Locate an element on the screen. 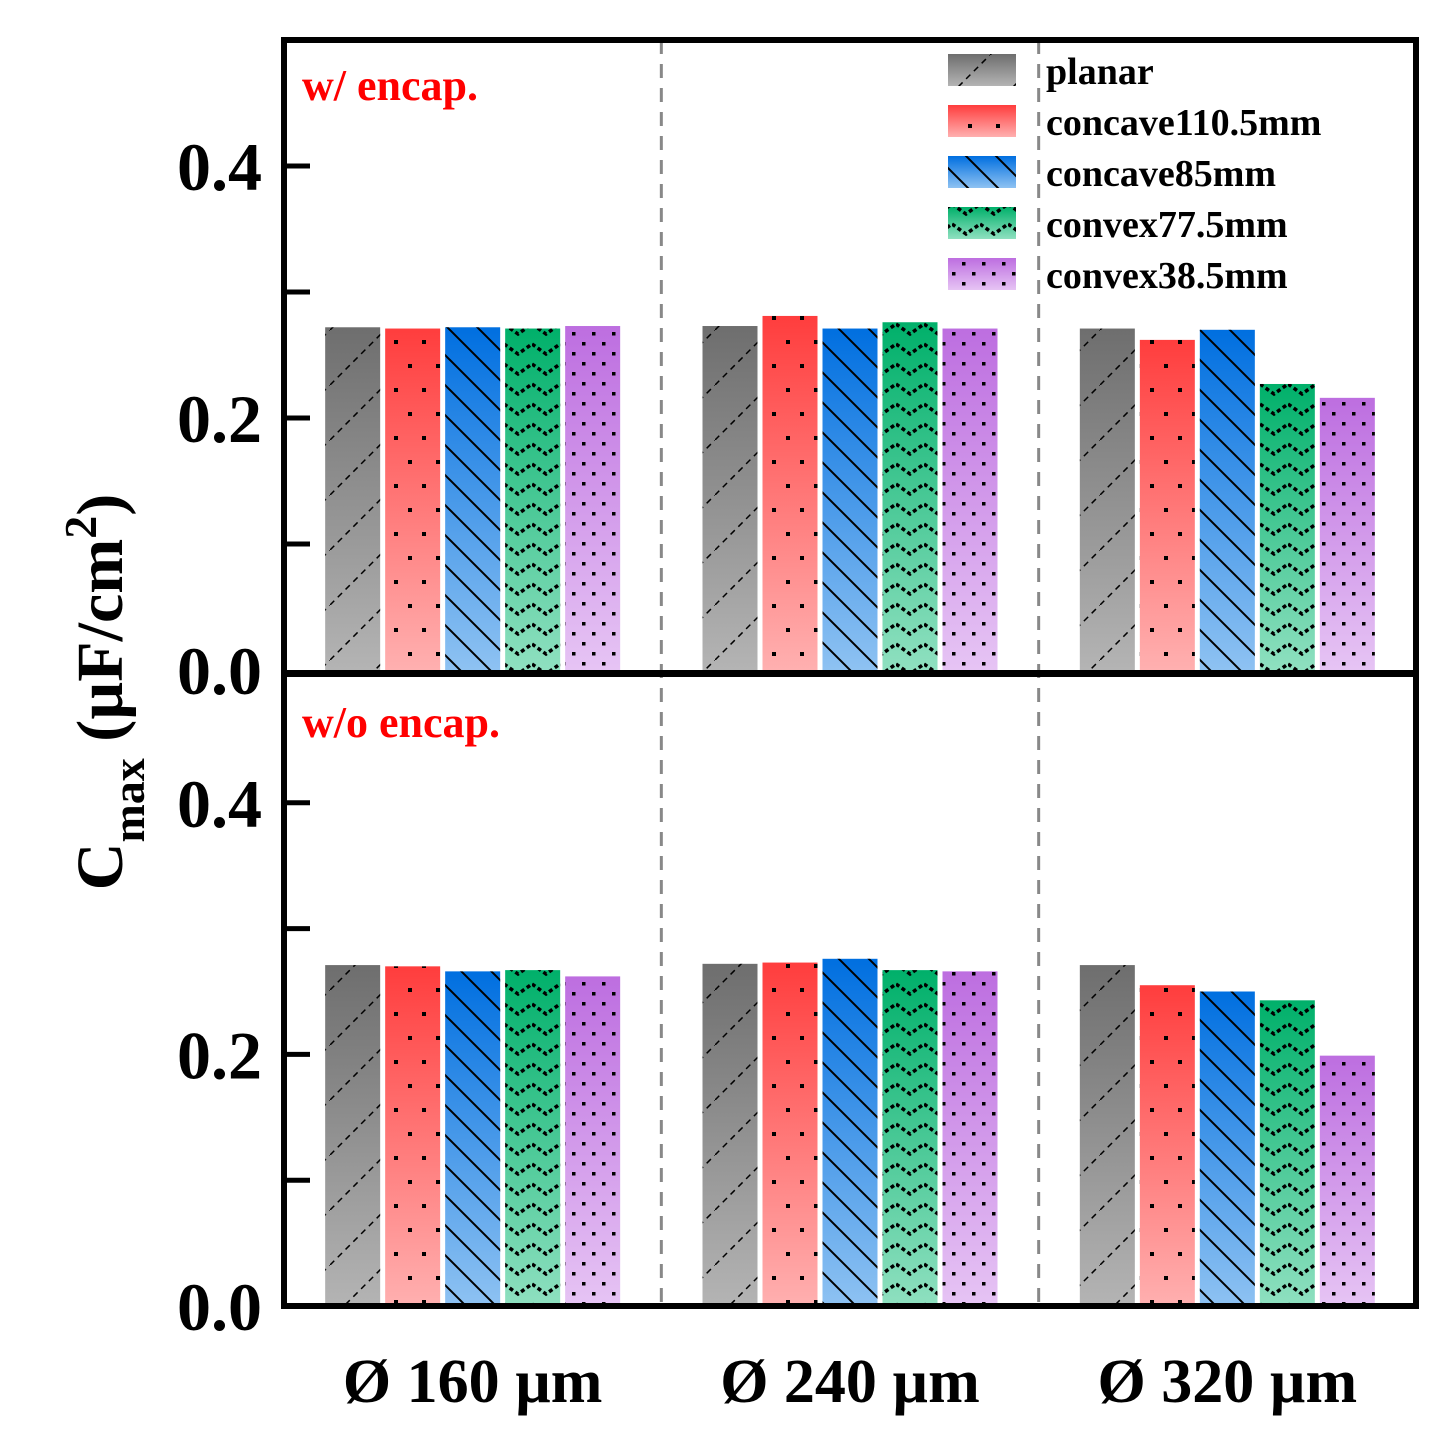 The image size is (1453, 1438). bar-convex77.5mm-noencap-2 is located at coordinates (1287, 1153).